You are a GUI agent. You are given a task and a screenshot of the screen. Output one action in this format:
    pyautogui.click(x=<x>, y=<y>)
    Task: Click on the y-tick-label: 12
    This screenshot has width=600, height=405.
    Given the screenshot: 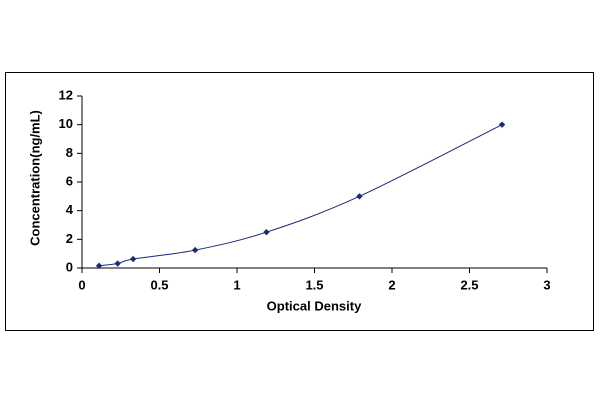 What is the action you would take?
    pyautogui.click(x=66, y=94)
    